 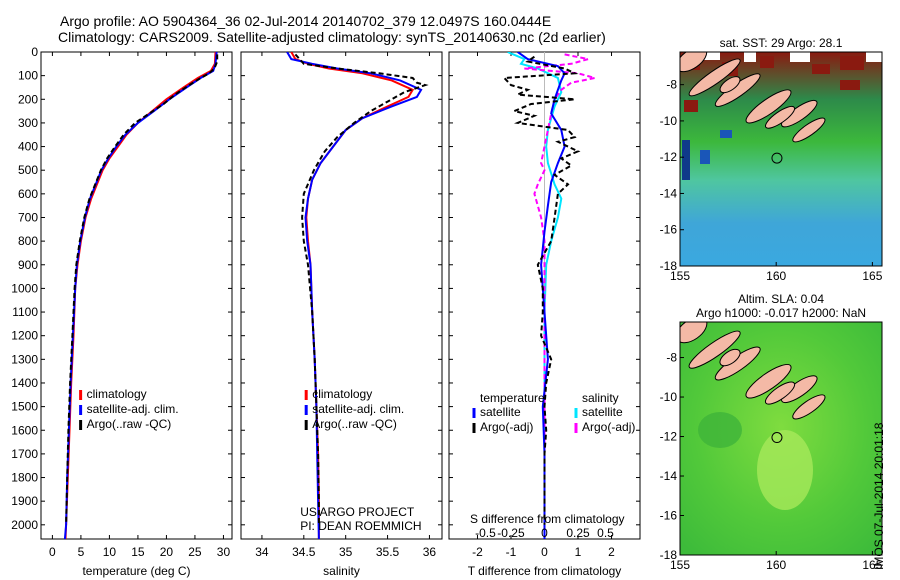 What do you see at coordinates (600, 398) in the screenshot?
I see `legend-title-salinity: salinity` at bounding box center [600, 398].